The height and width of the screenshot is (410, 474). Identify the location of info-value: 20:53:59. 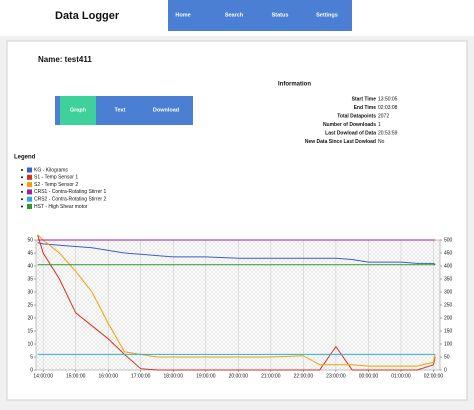
(388, 133).